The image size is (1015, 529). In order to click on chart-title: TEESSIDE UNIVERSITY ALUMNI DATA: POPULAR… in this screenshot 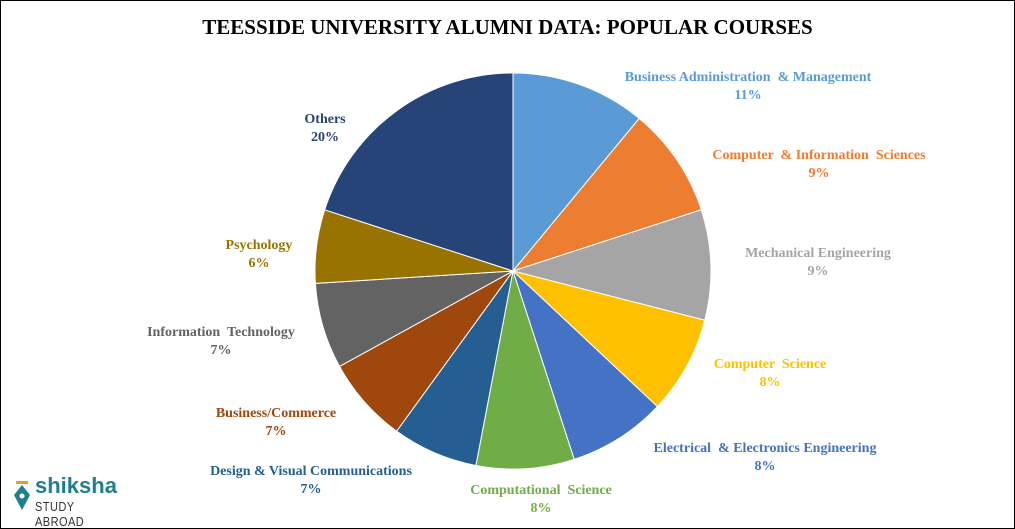, I will do `click(507, 27)`.